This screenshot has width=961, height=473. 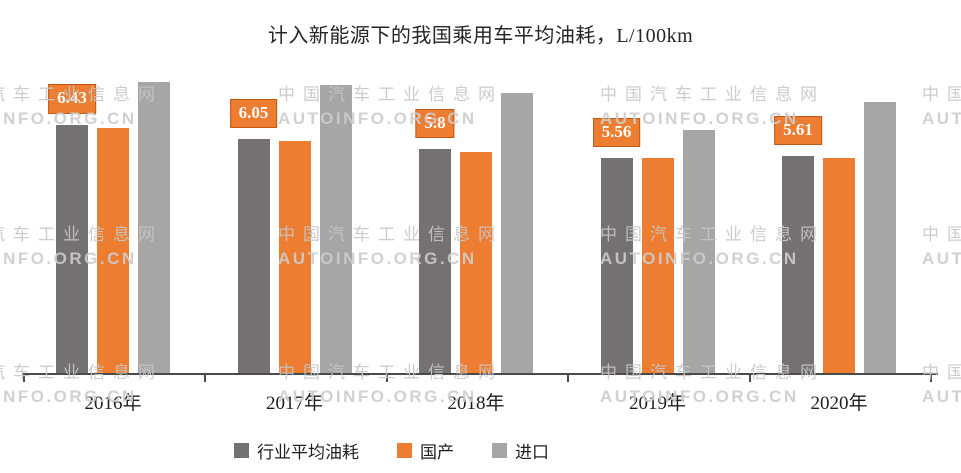 What do you see at coordinates (391, 450) in the screenshot?
I see `legend: 行业平均油耗 国产 进口` at bounding box center [391, 450].